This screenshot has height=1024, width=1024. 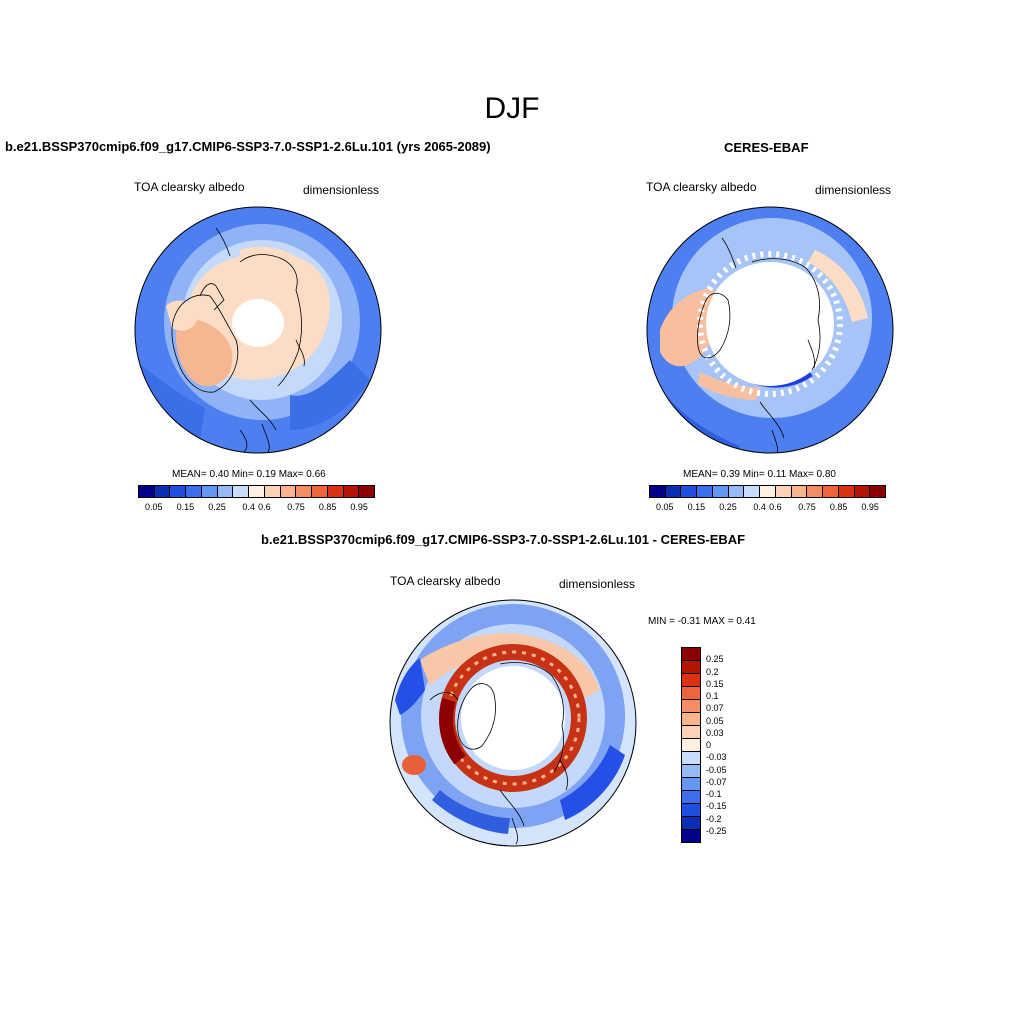 What do you see at coordinates (597, 584) in the screenshot?
I see `diff-units-label: dimensionless` at bounding box center [597, 584].